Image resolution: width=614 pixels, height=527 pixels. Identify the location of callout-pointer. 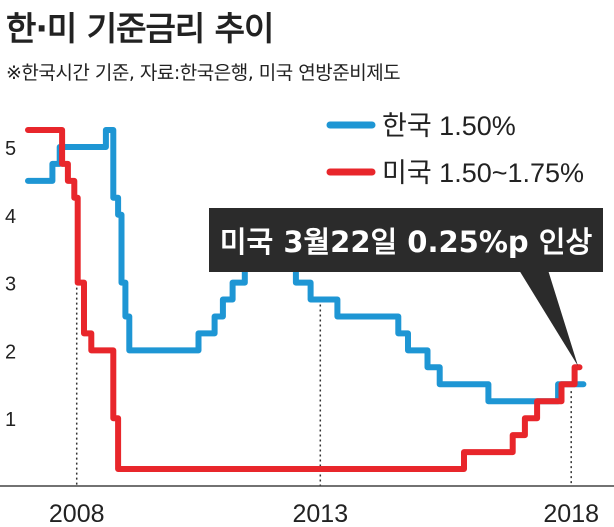
(548, 318).